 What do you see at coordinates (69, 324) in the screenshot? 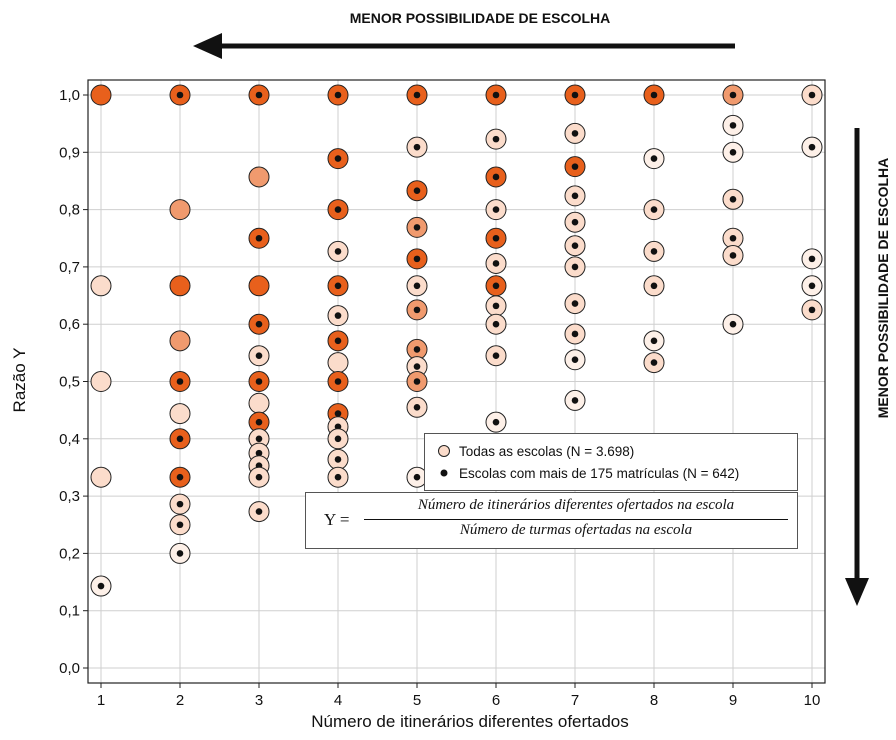
I see `y-tick-label: 0,6` at bounding box center [69, 324].